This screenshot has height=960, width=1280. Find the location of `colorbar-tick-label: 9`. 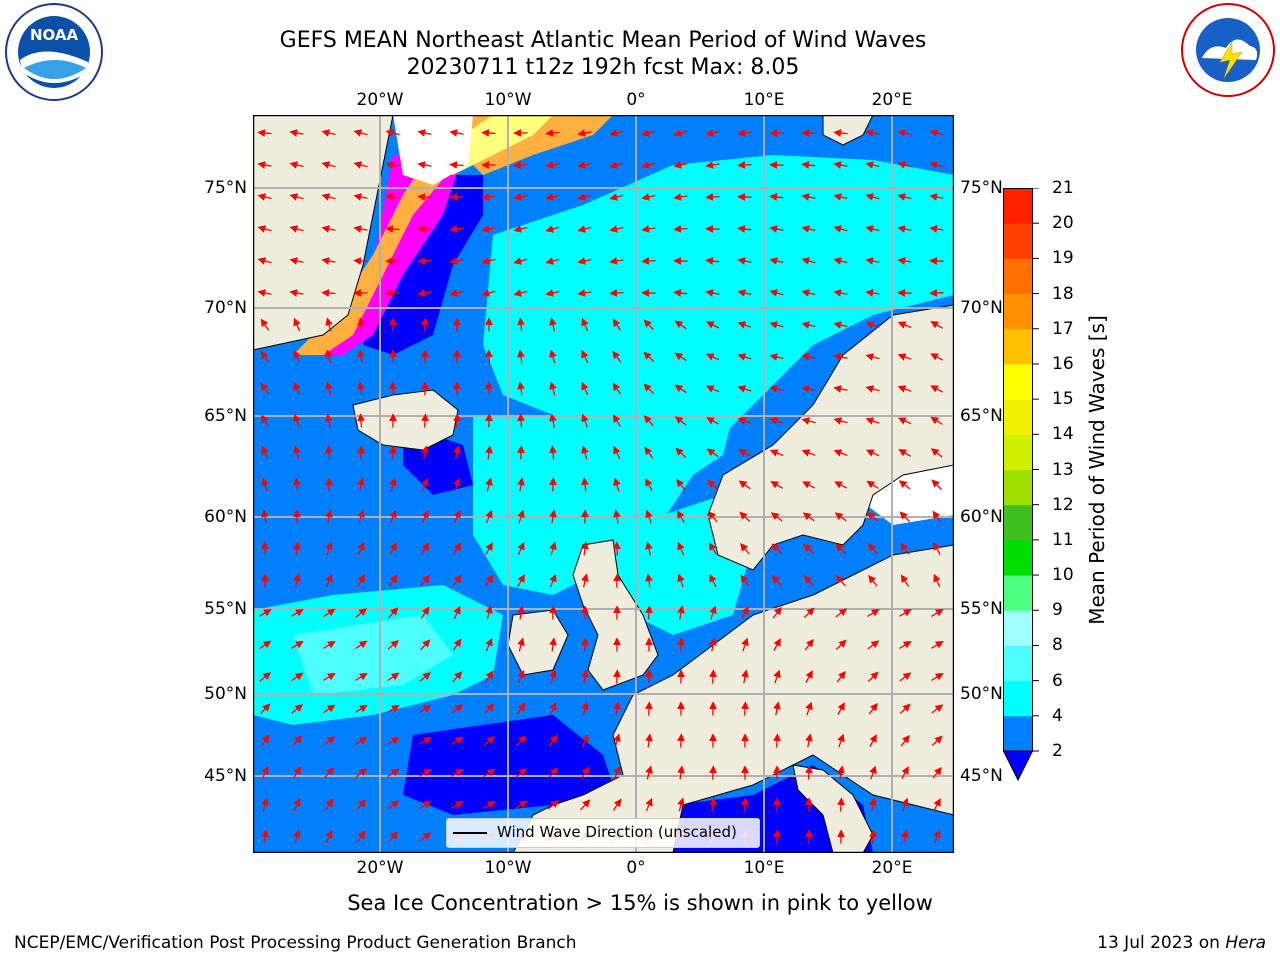

colorbar-tick-label: 9 is located at coordinates (1057, 610).